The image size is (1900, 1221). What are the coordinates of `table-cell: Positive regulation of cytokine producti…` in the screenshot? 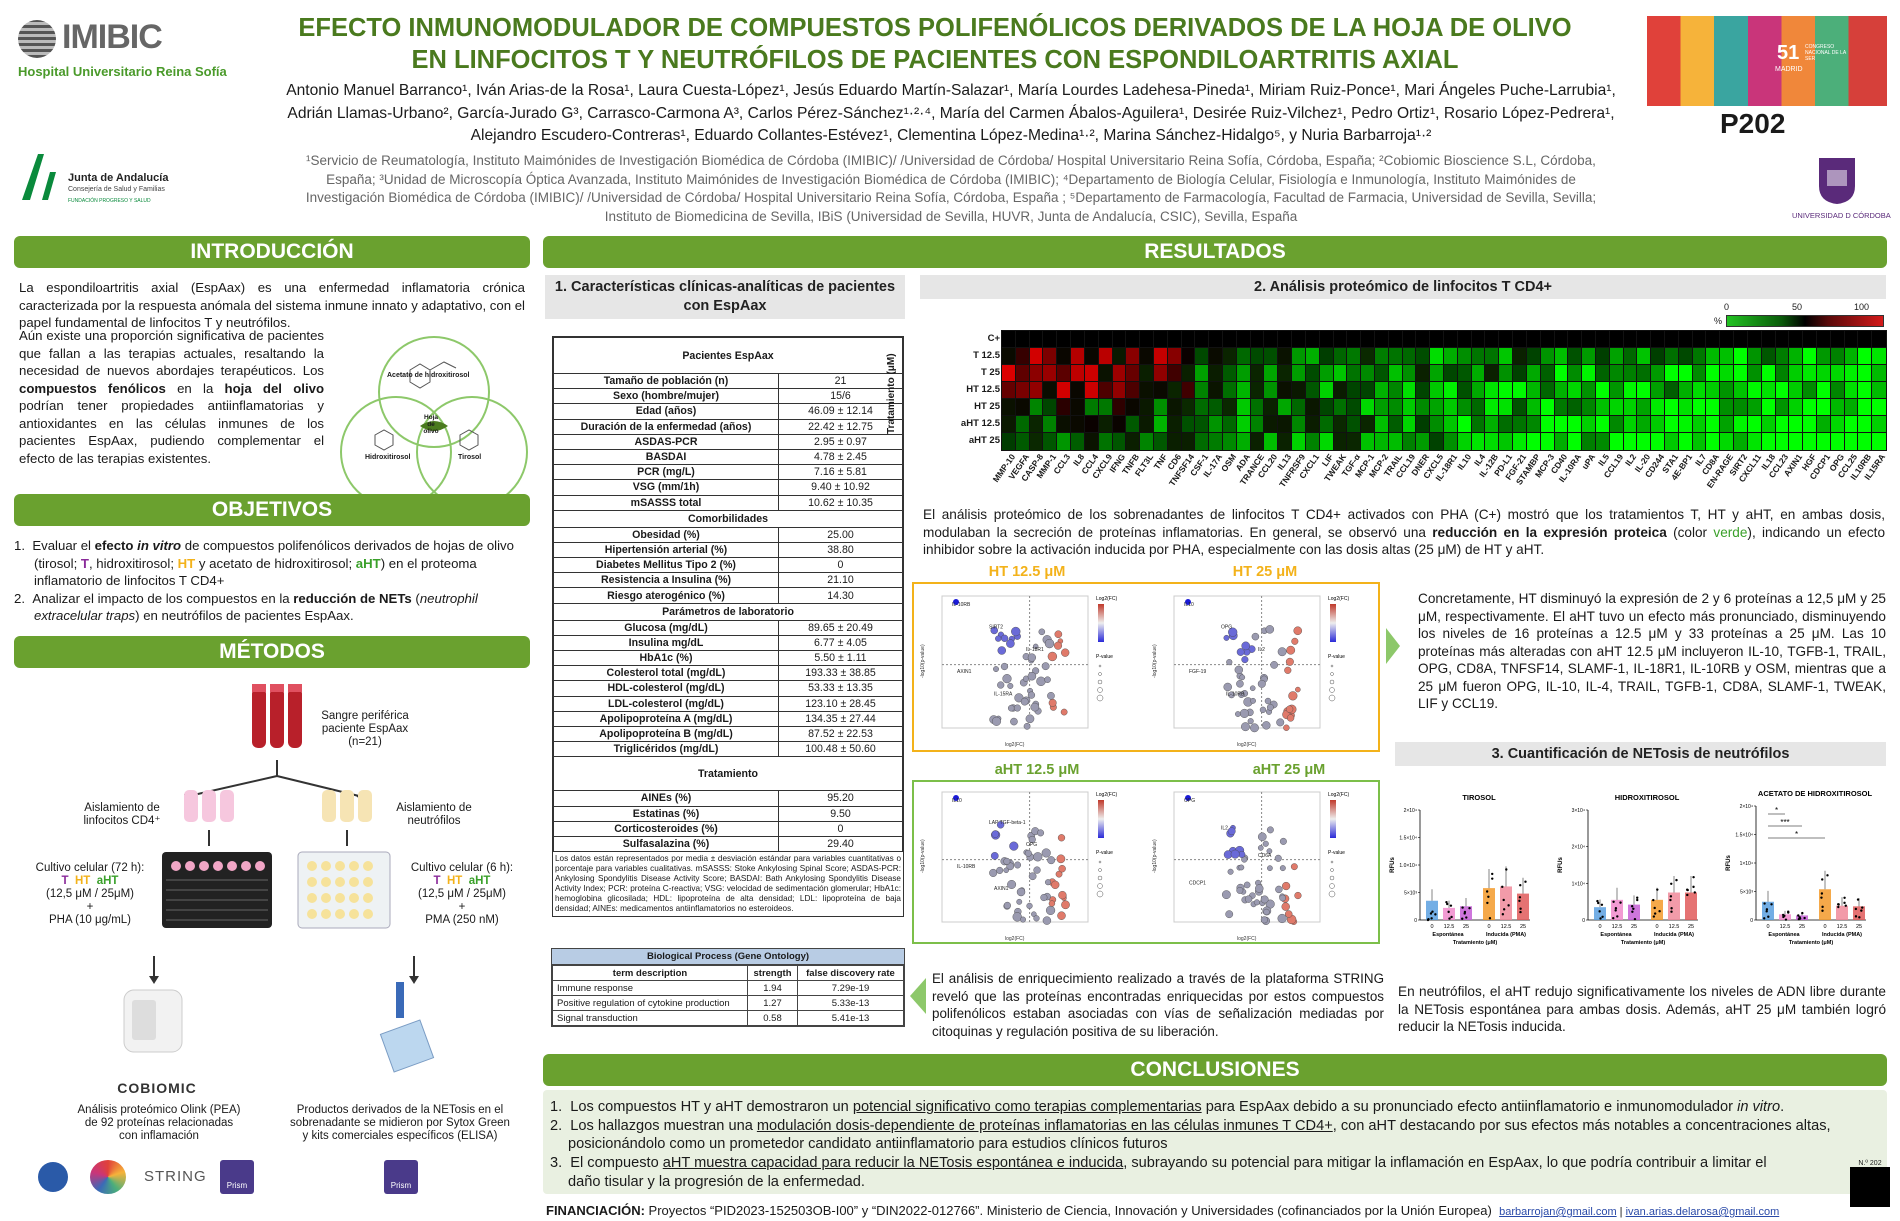 It's located at (650, 1003).